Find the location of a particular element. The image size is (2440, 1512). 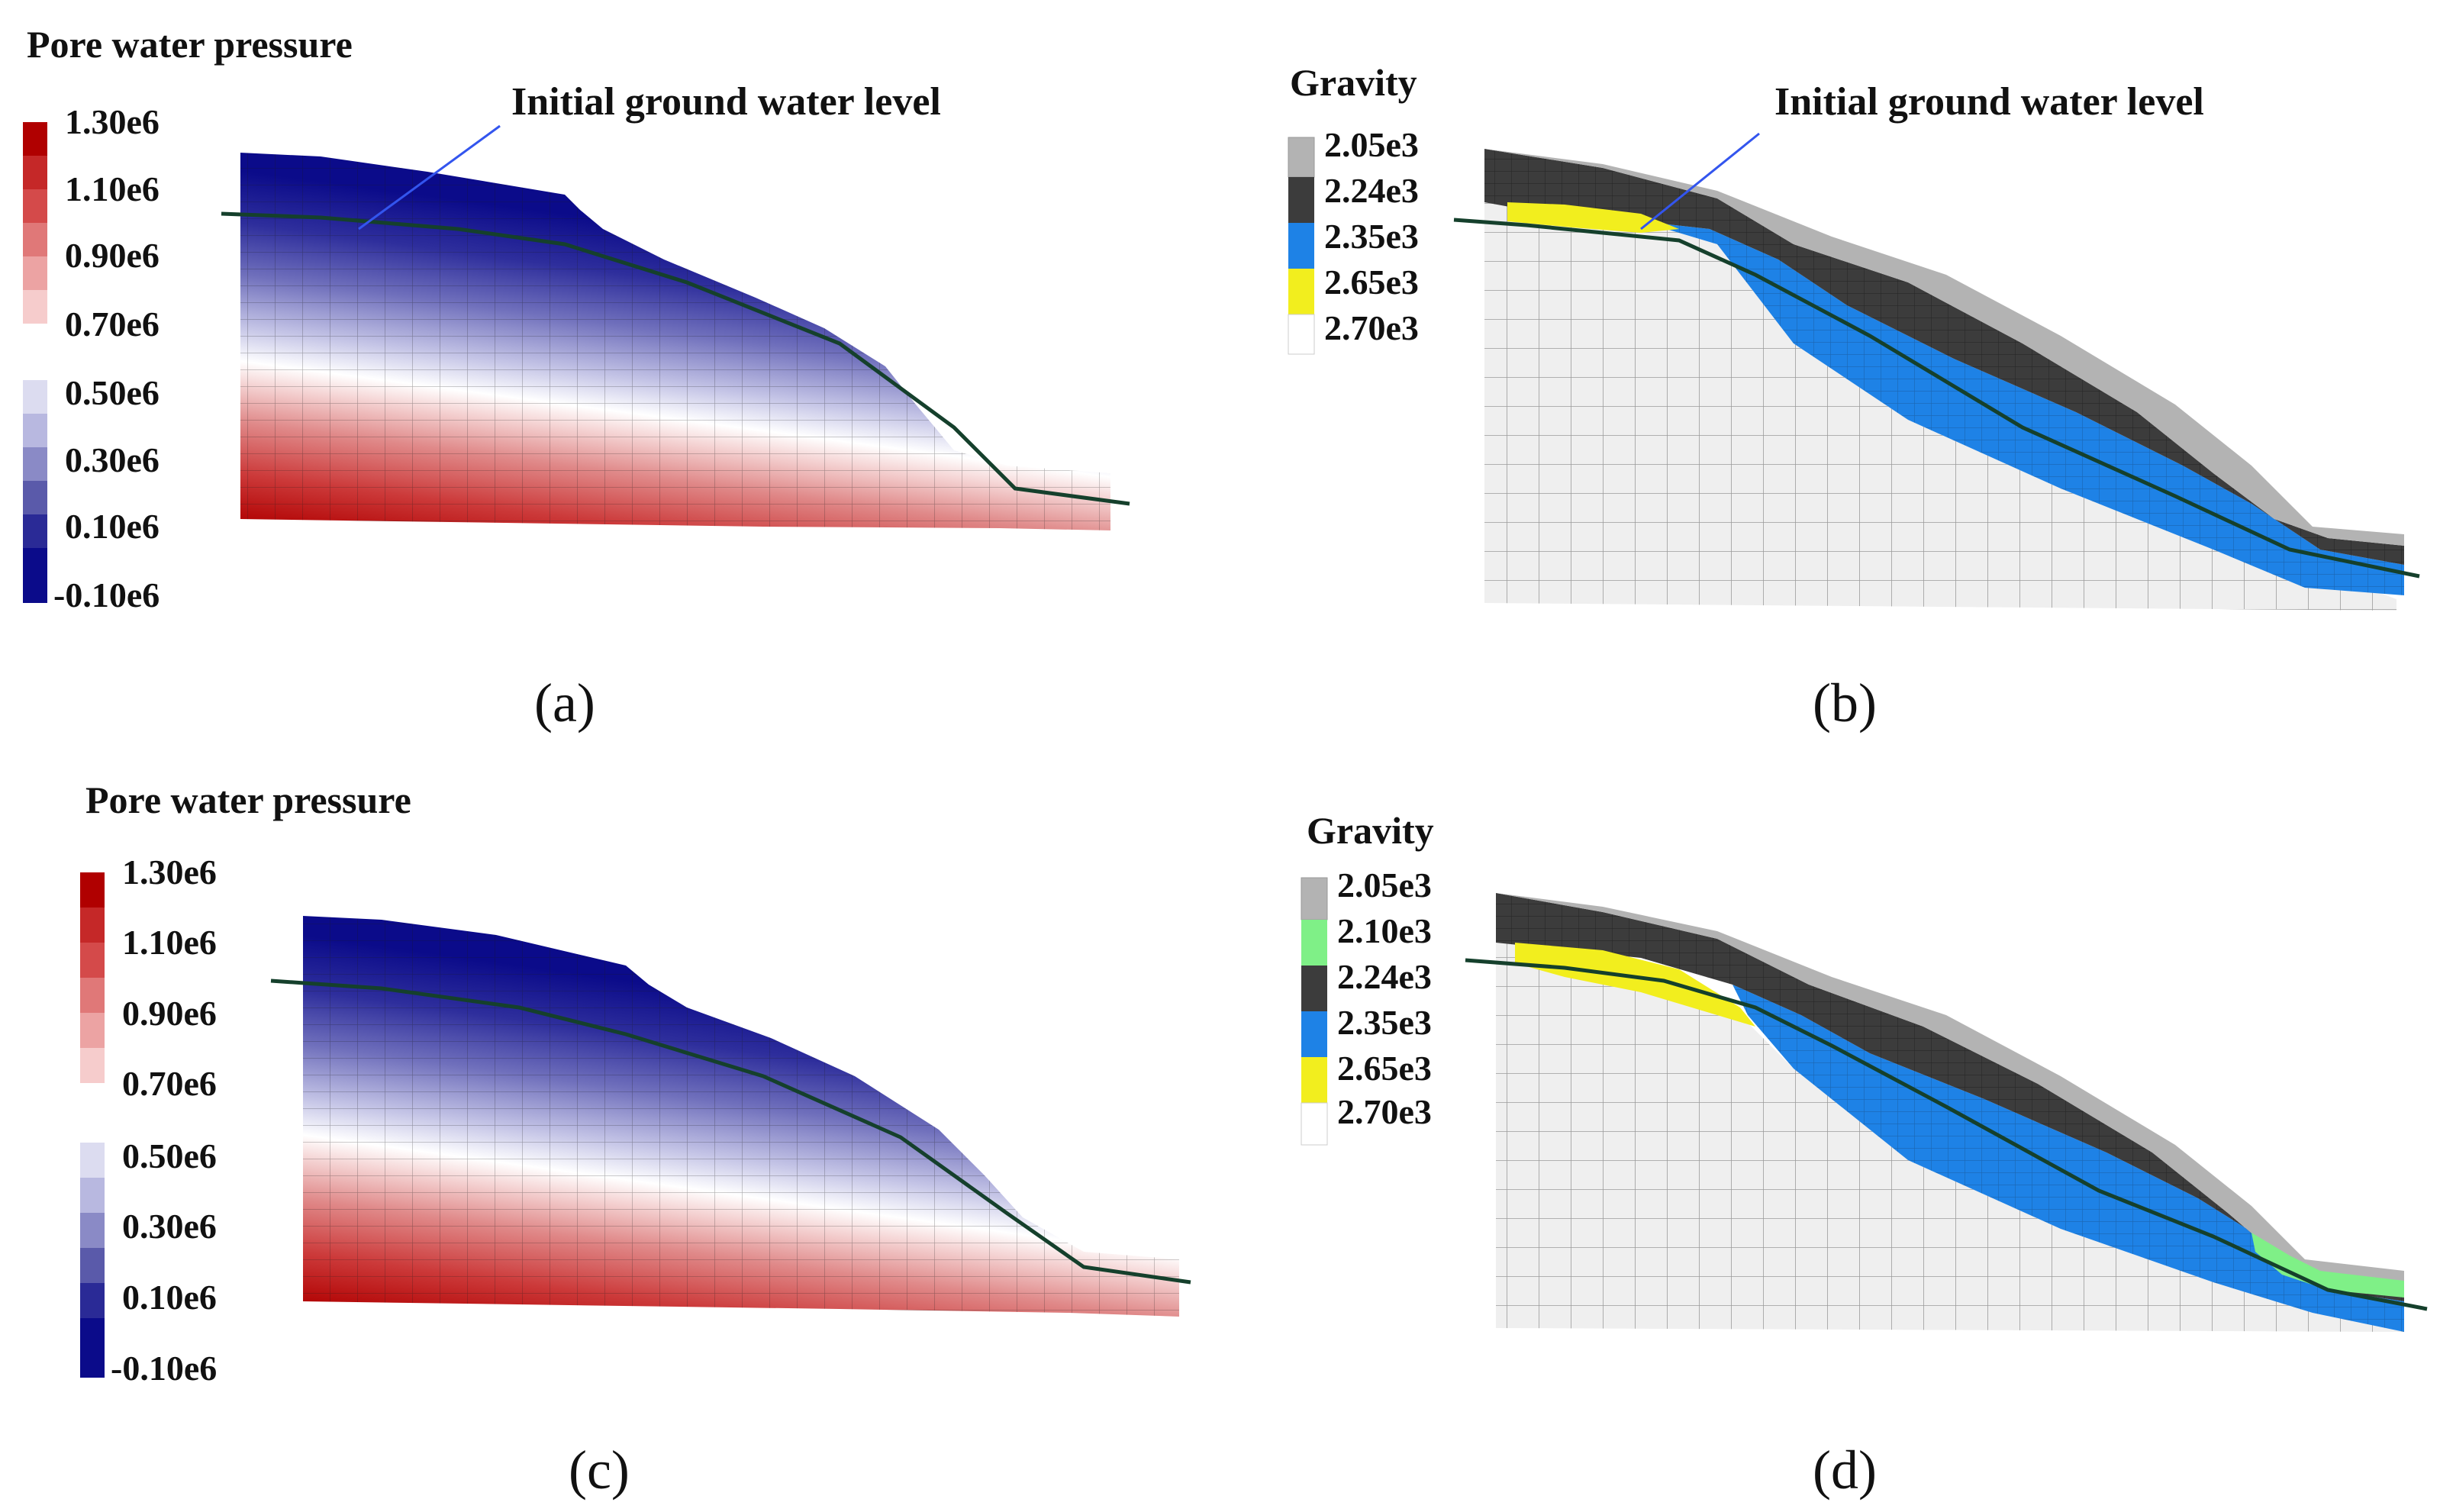

panel-c-colorbar is located at coordinates (92, 1125).